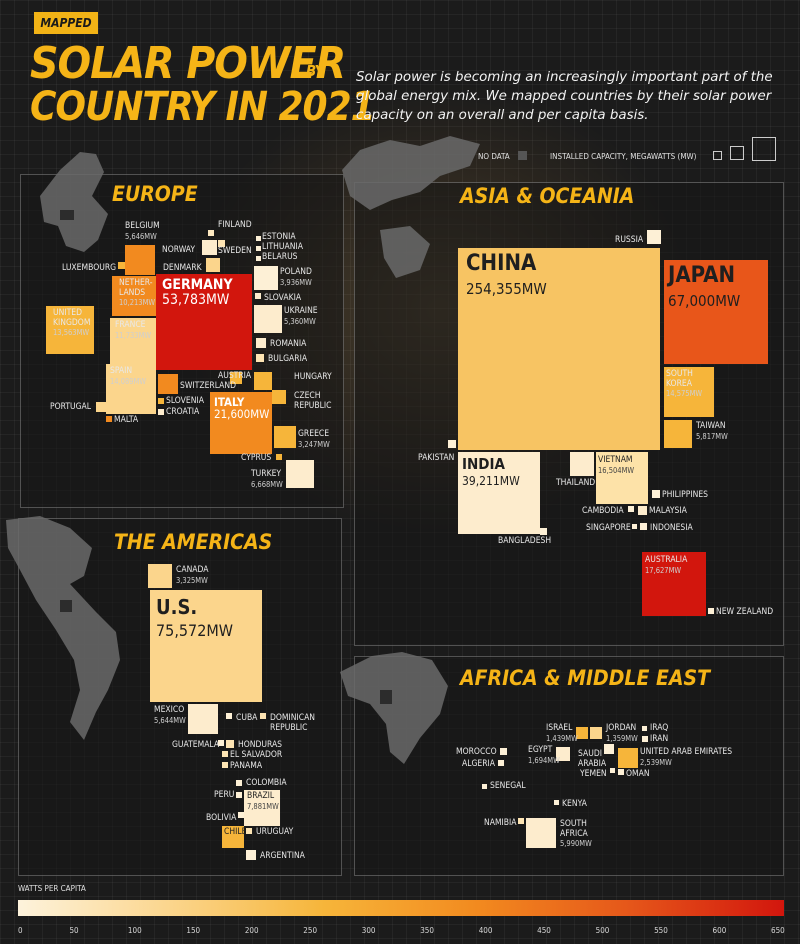  What do you see at coordinates (574, 804) in the screenshot?
I see `kenya-label: KENYA` at bounding box center [574, 804].